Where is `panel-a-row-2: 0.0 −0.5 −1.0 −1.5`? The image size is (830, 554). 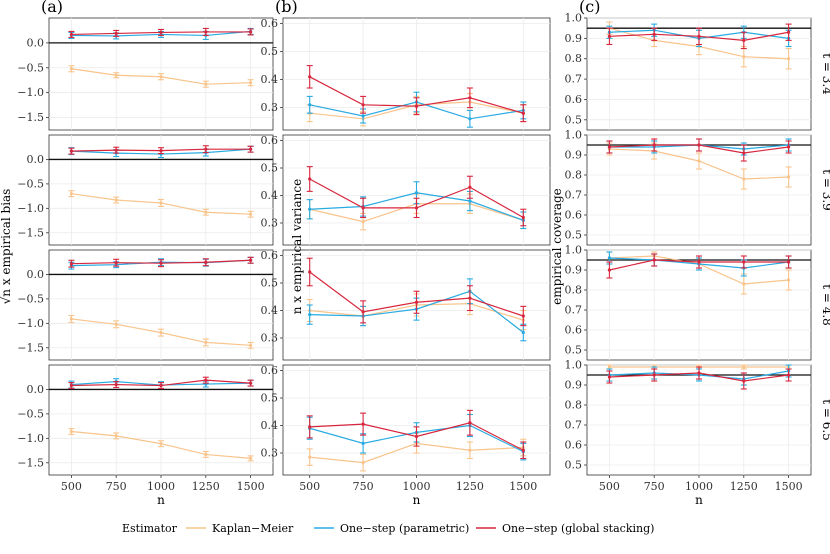 panel-a-row-2: 0.0 −0.5 −1.0 −1.5 is located at coordinates (145, 190).